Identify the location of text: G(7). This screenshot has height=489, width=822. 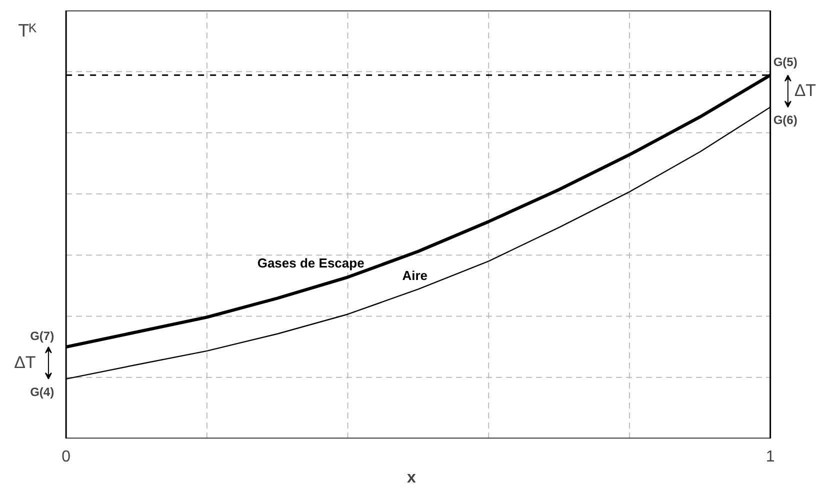
(42, 335).